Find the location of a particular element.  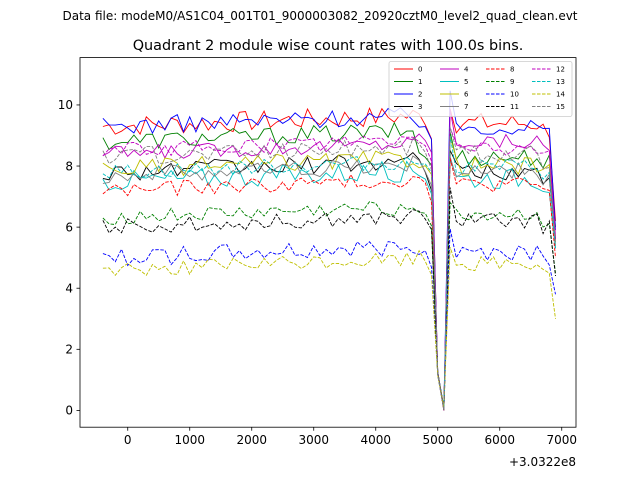

y-tick-label: 6 is located at coordinates (69, 227).